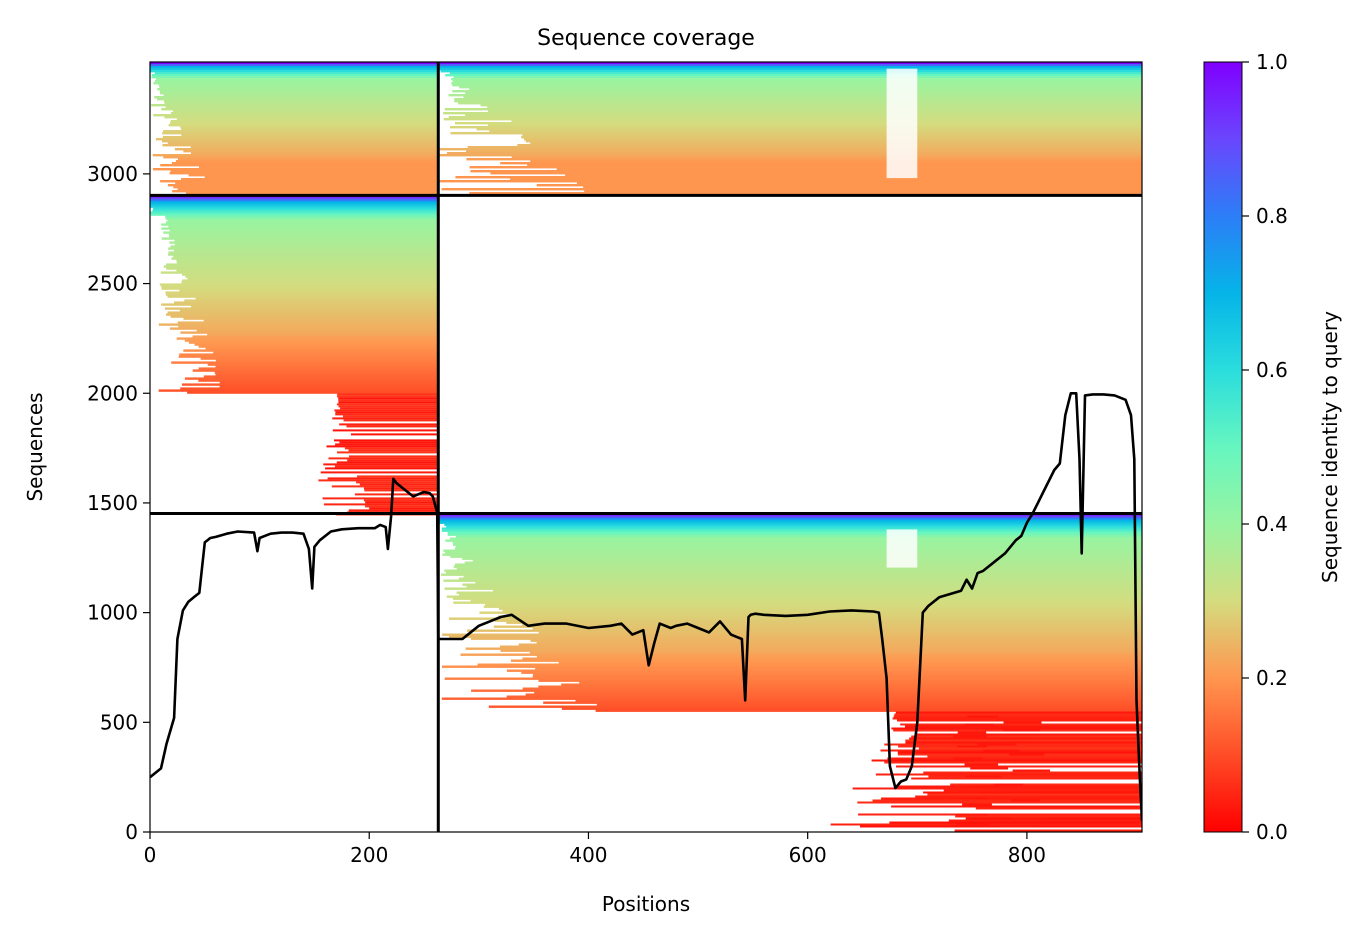 The width and height of the screenshot is (1364, 939). What do you see at coordinates (1272, 216) in the screenshot?
I see `colorbar-tick-label: 0.8` at bounding box center [1272, 216].